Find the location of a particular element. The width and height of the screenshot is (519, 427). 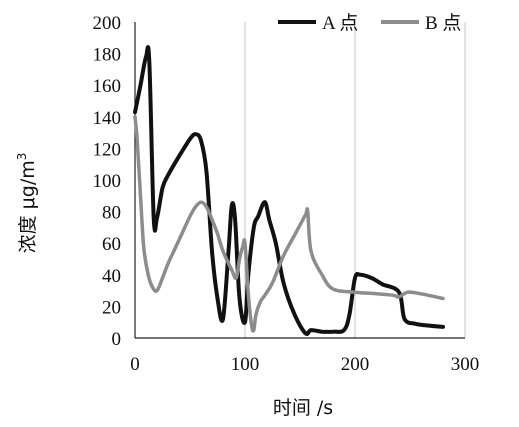

y-tick-labels: 0 20 40 60 80 100 120 140 160 180 200 is located at coordinates (107, 181).